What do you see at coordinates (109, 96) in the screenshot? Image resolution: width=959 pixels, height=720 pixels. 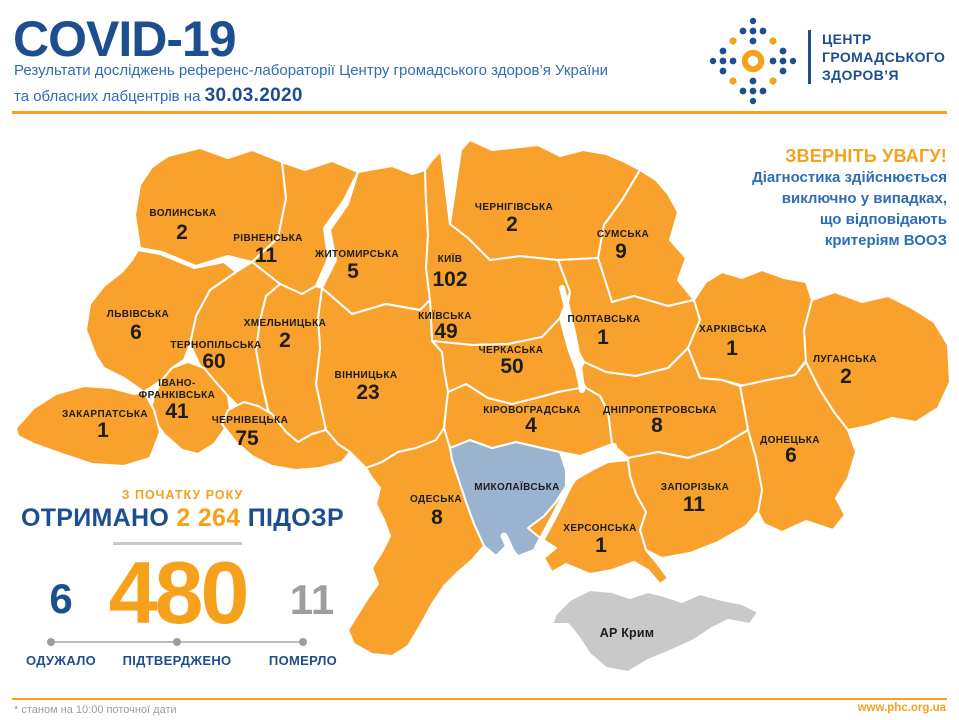 I see `subtitle-prefix: та обласних лабцентрів на` at bounding box center [109, 96].